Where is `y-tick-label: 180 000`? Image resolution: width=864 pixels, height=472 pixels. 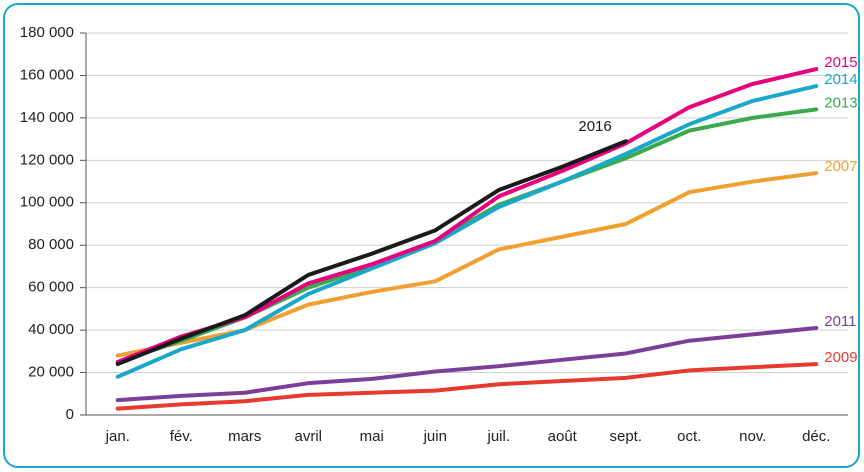 y-tick-label: 180 000 is located at coordinates (47, 32).